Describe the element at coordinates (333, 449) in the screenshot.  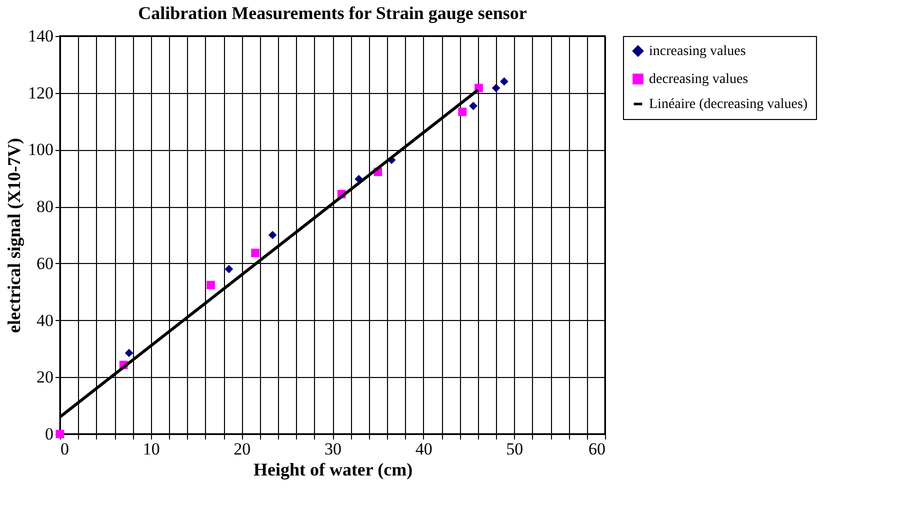
I see `x-tick-label: 30` at that location.